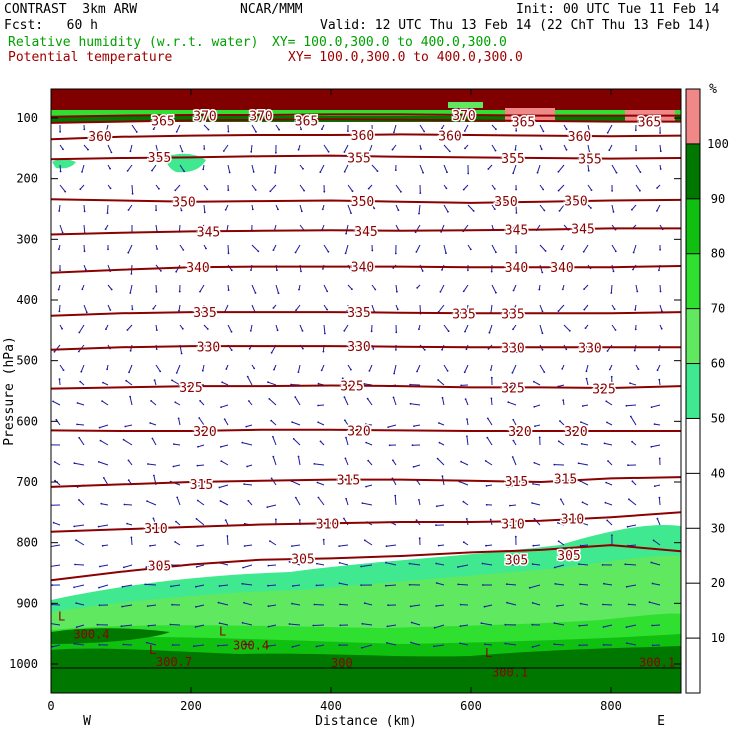  I want to click on theta-label: 350, so click(183, 203).